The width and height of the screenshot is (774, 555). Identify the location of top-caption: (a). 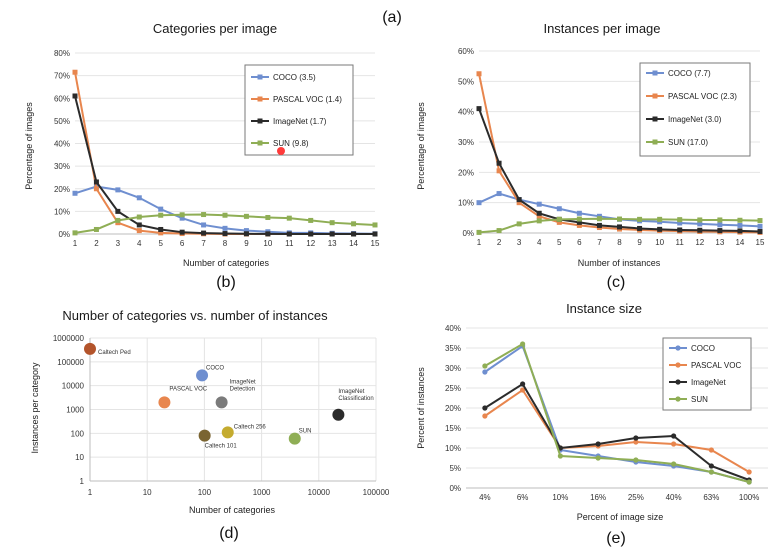
(392, 17).